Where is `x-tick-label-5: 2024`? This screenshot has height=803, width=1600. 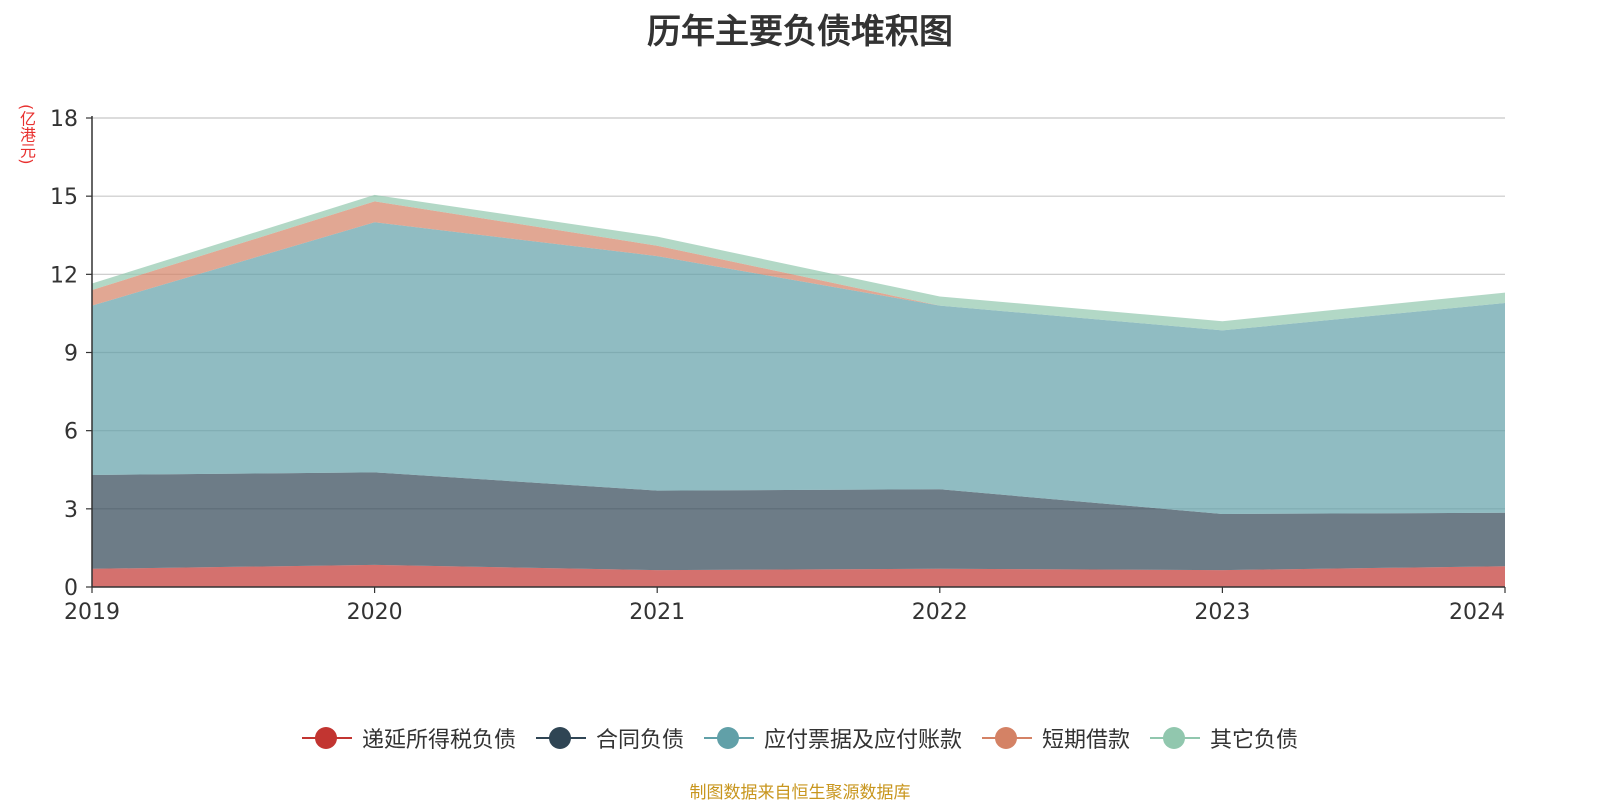 x-tick-label-5: 2024 is located at coordinates (1477, 612).